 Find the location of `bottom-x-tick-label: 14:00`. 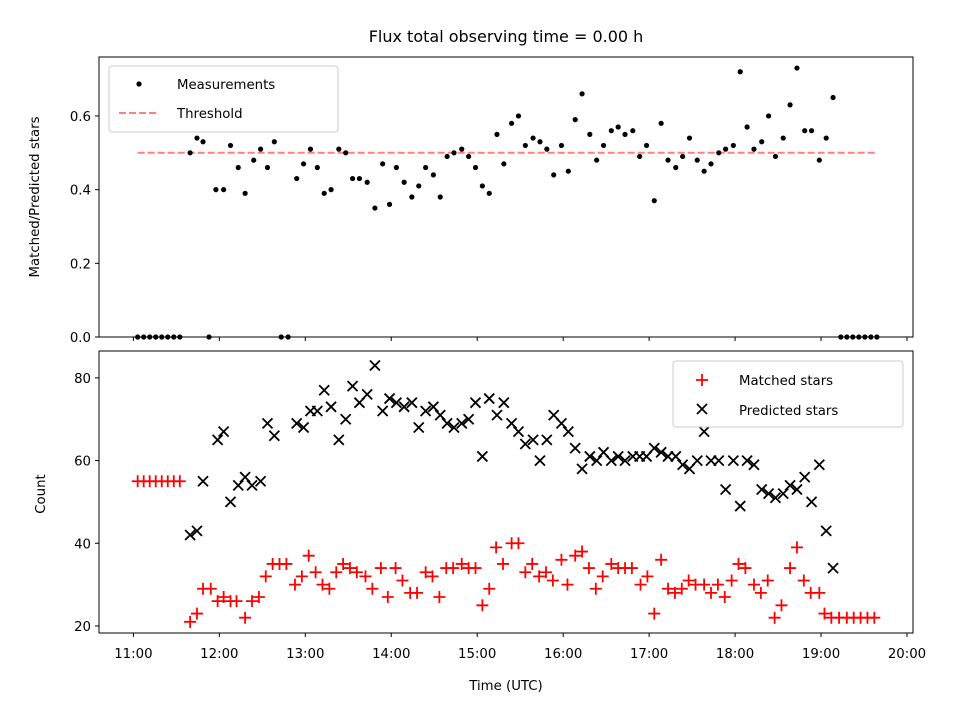

bottom-x-tick-label: 14:00 is located at coordinates (391, 654).